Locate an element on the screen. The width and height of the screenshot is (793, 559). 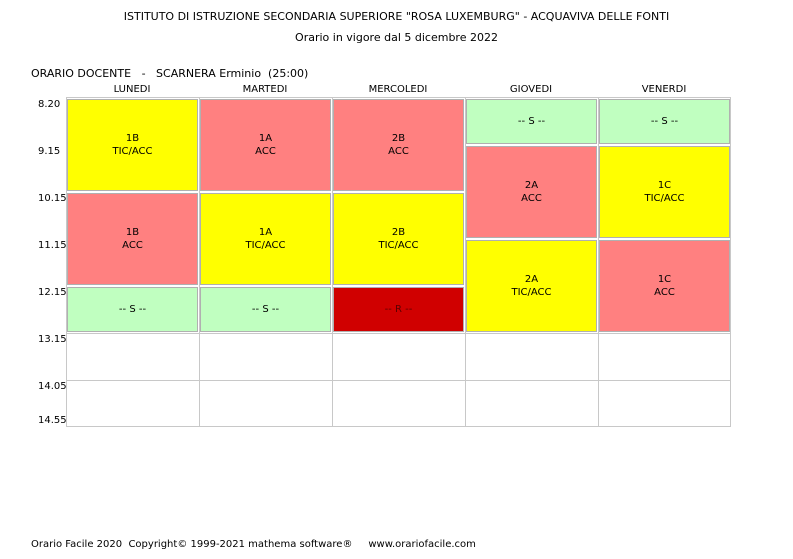
slot-cell: -- R -- is located at coordinates (398, 309).